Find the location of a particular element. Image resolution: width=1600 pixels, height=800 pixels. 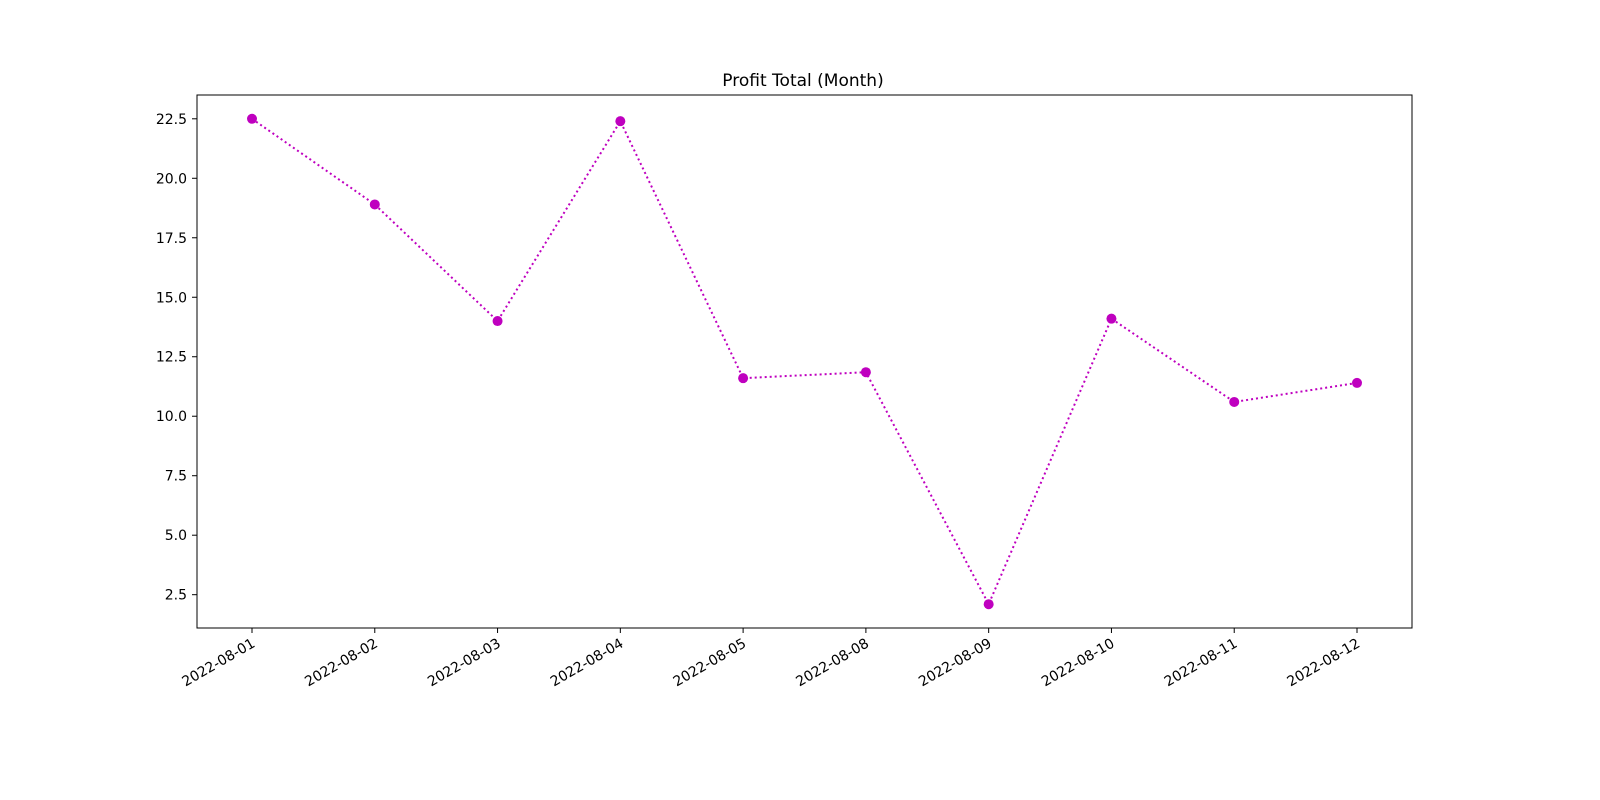

x-tick-label: 2022-08-09 is located at coordinates (955, 663).